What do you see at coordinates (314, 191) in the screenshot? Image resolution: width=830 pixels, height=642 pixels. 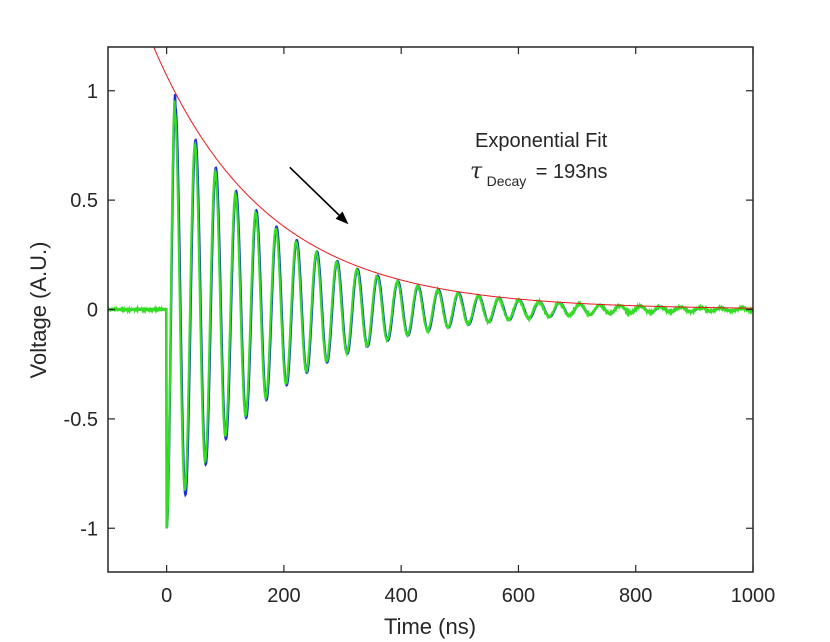 I see `annotation-arrow` at bounding box center [314, 191].